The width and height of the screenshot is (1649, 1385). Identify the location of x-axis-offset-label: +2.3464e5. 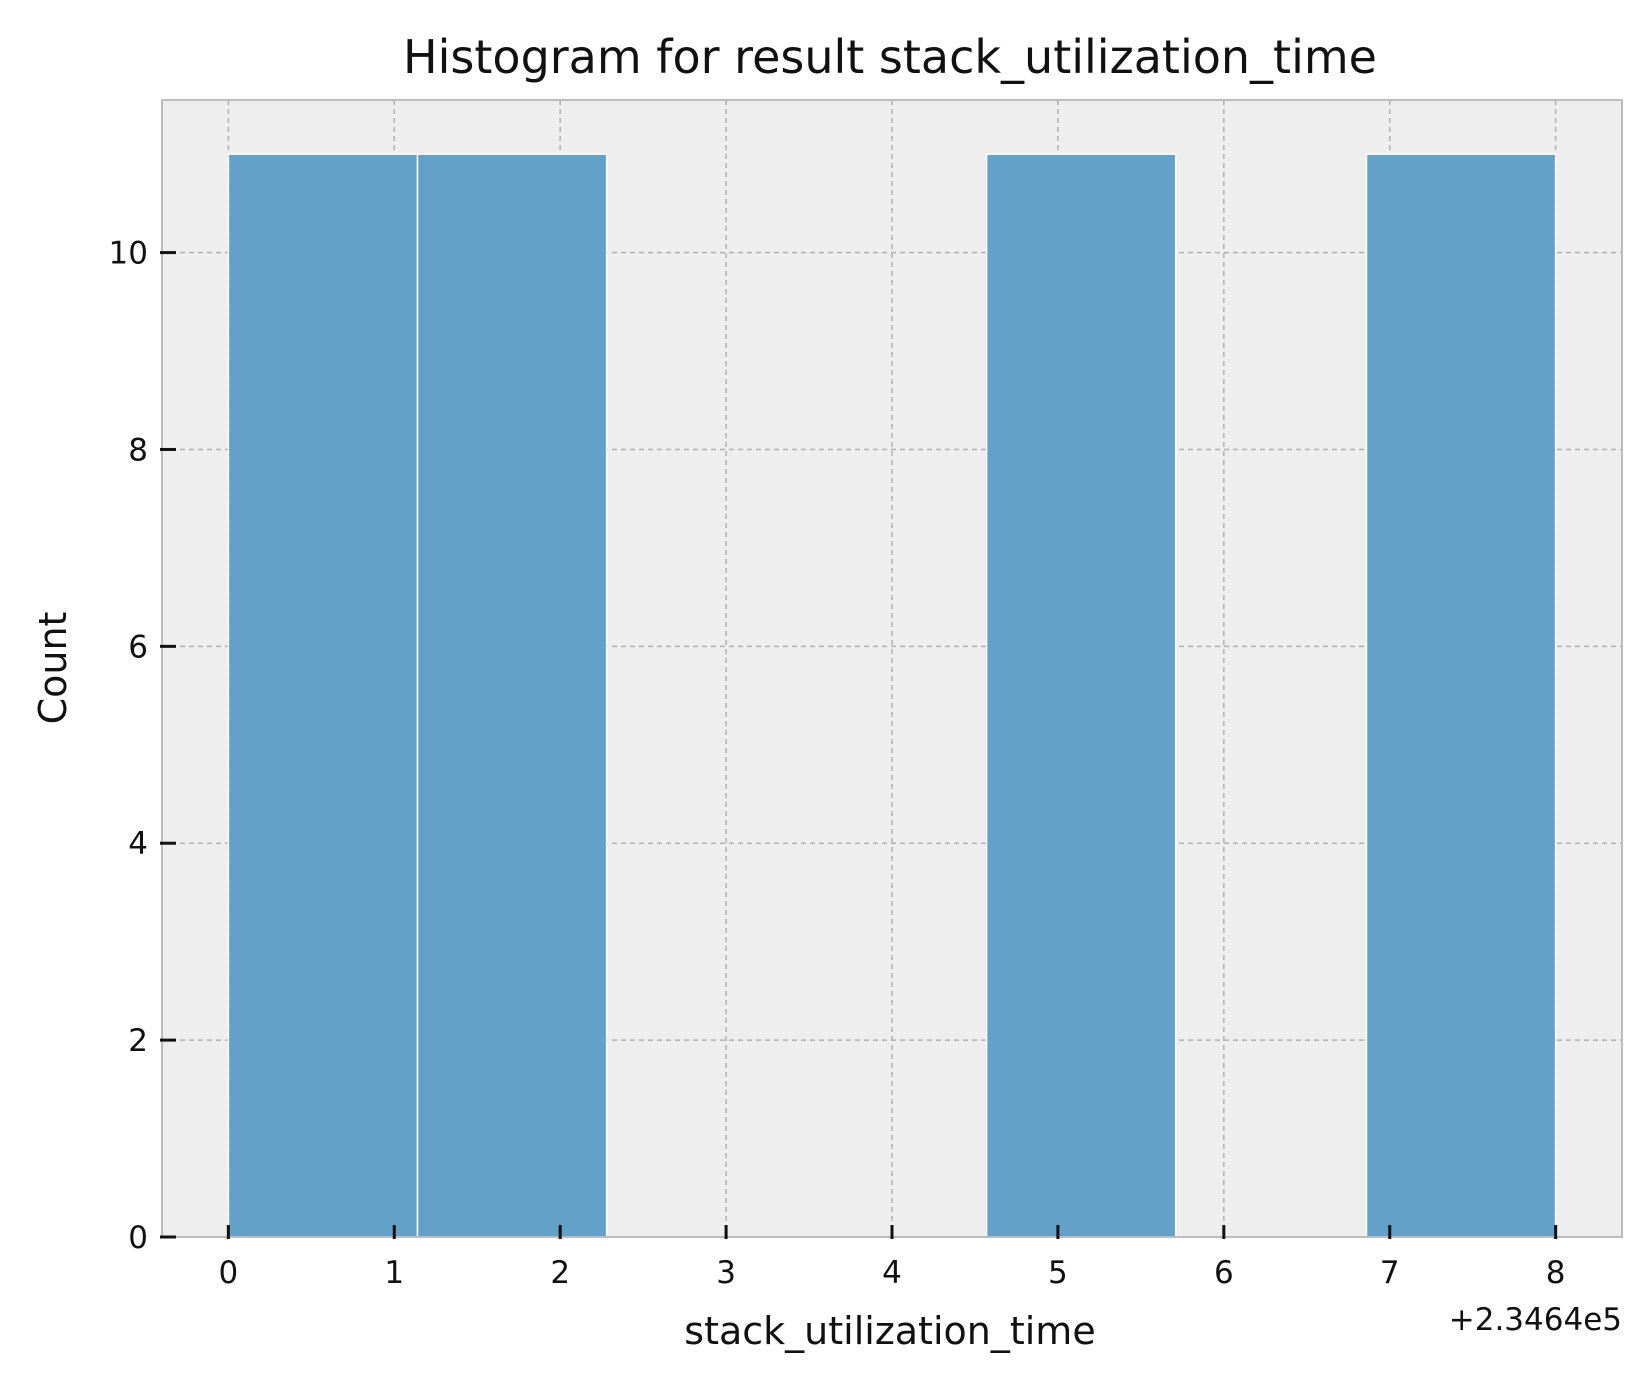
(1535, 1320).